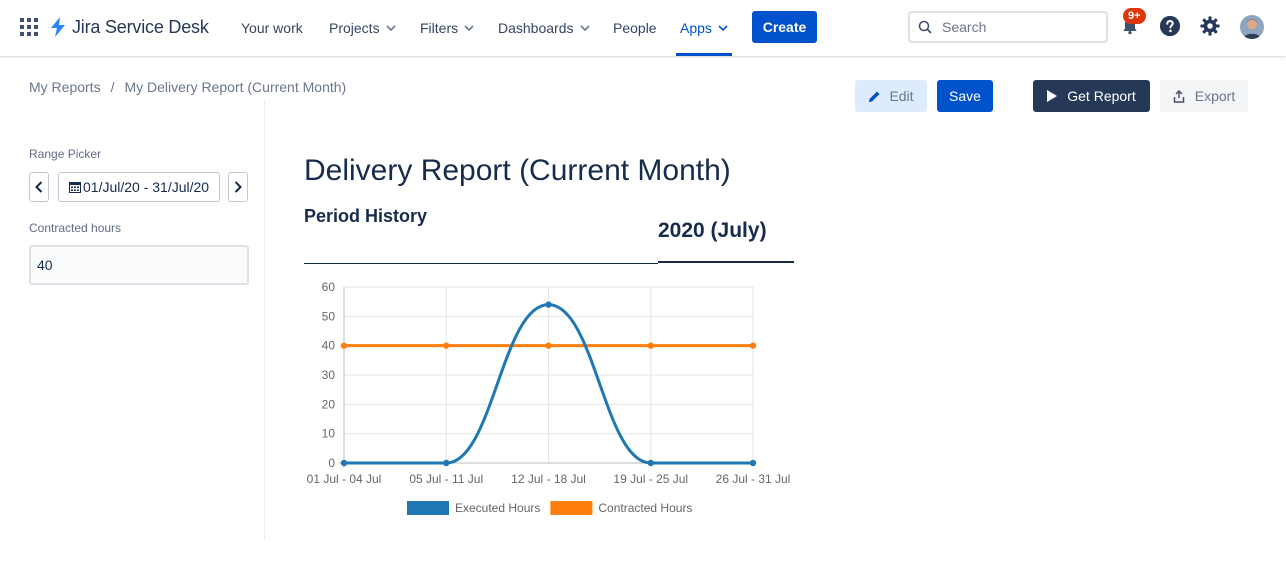 The height and width of the screenshot is (585, 1286). I want to click on nav-projects-label: Projects, so click(354, 28).